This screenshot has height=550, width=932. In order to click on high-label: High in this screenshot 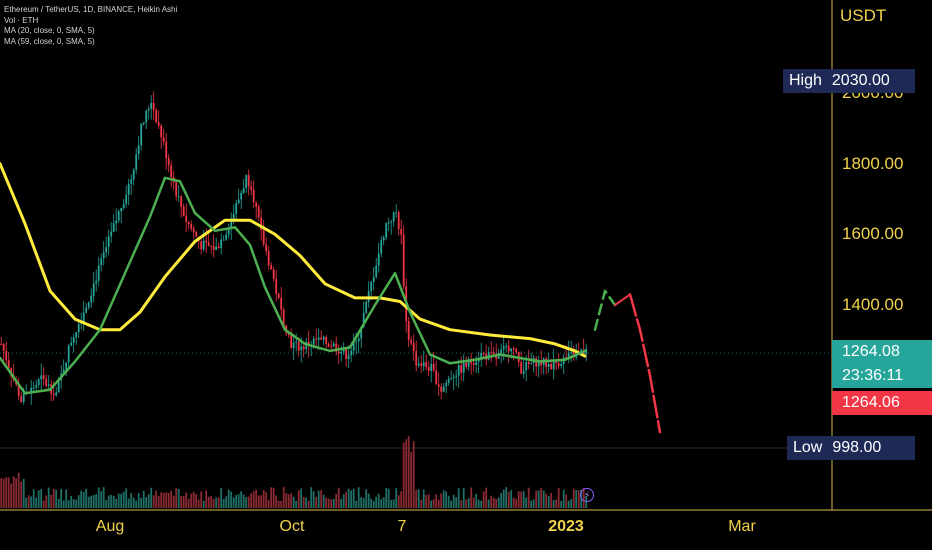, I will do `click(805, 80)`.